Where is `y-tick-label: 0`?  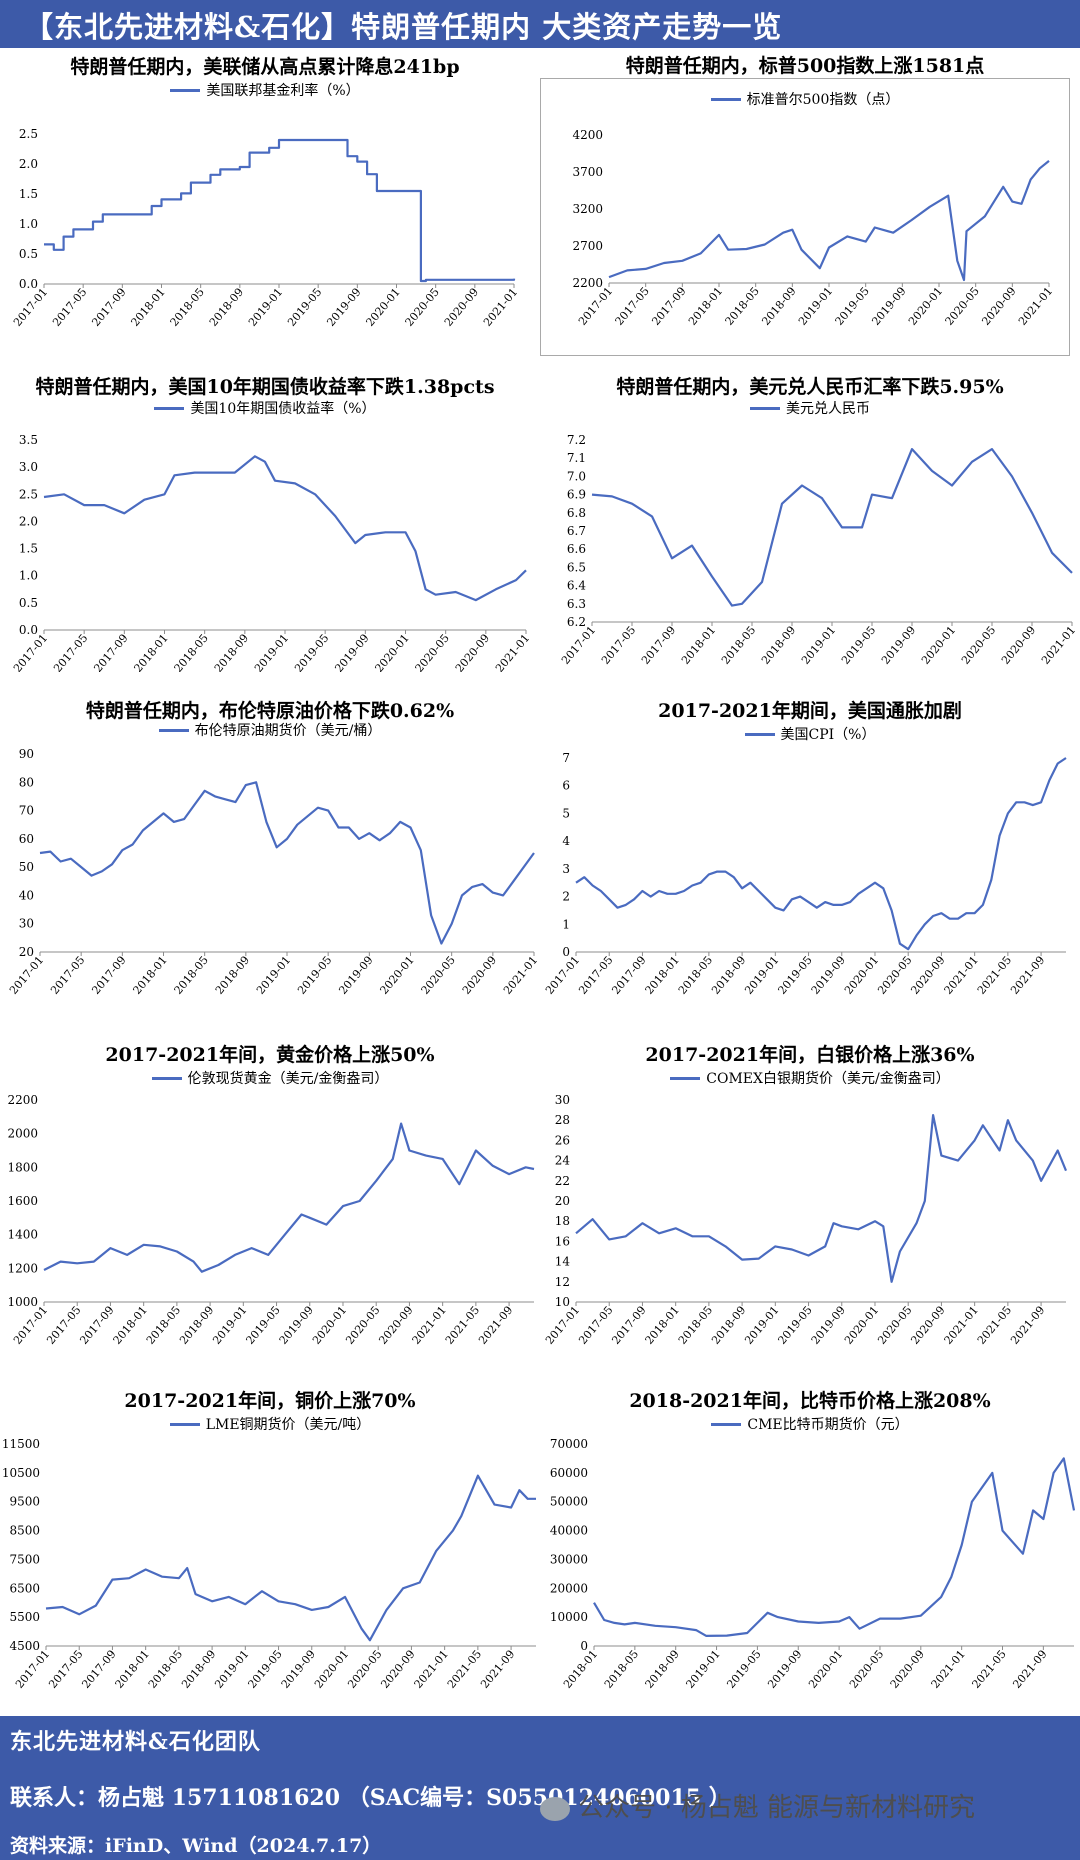
y-tick-label: 0 is located at coordinates (566, 952).